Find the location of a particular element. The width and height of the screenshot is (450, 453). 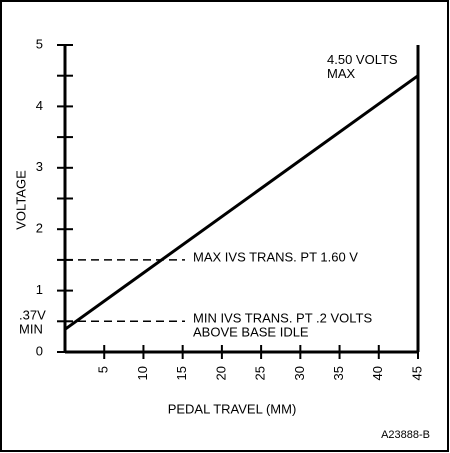

x-tick-label: 10 is located at coordinates (142, 373).